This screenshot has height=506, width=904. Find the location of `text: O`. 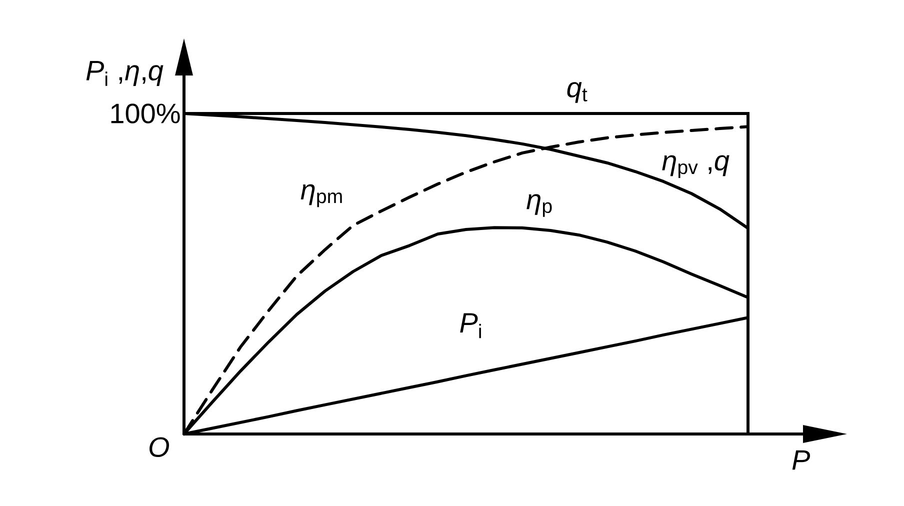

text: O is located at coordinates (160, 447).